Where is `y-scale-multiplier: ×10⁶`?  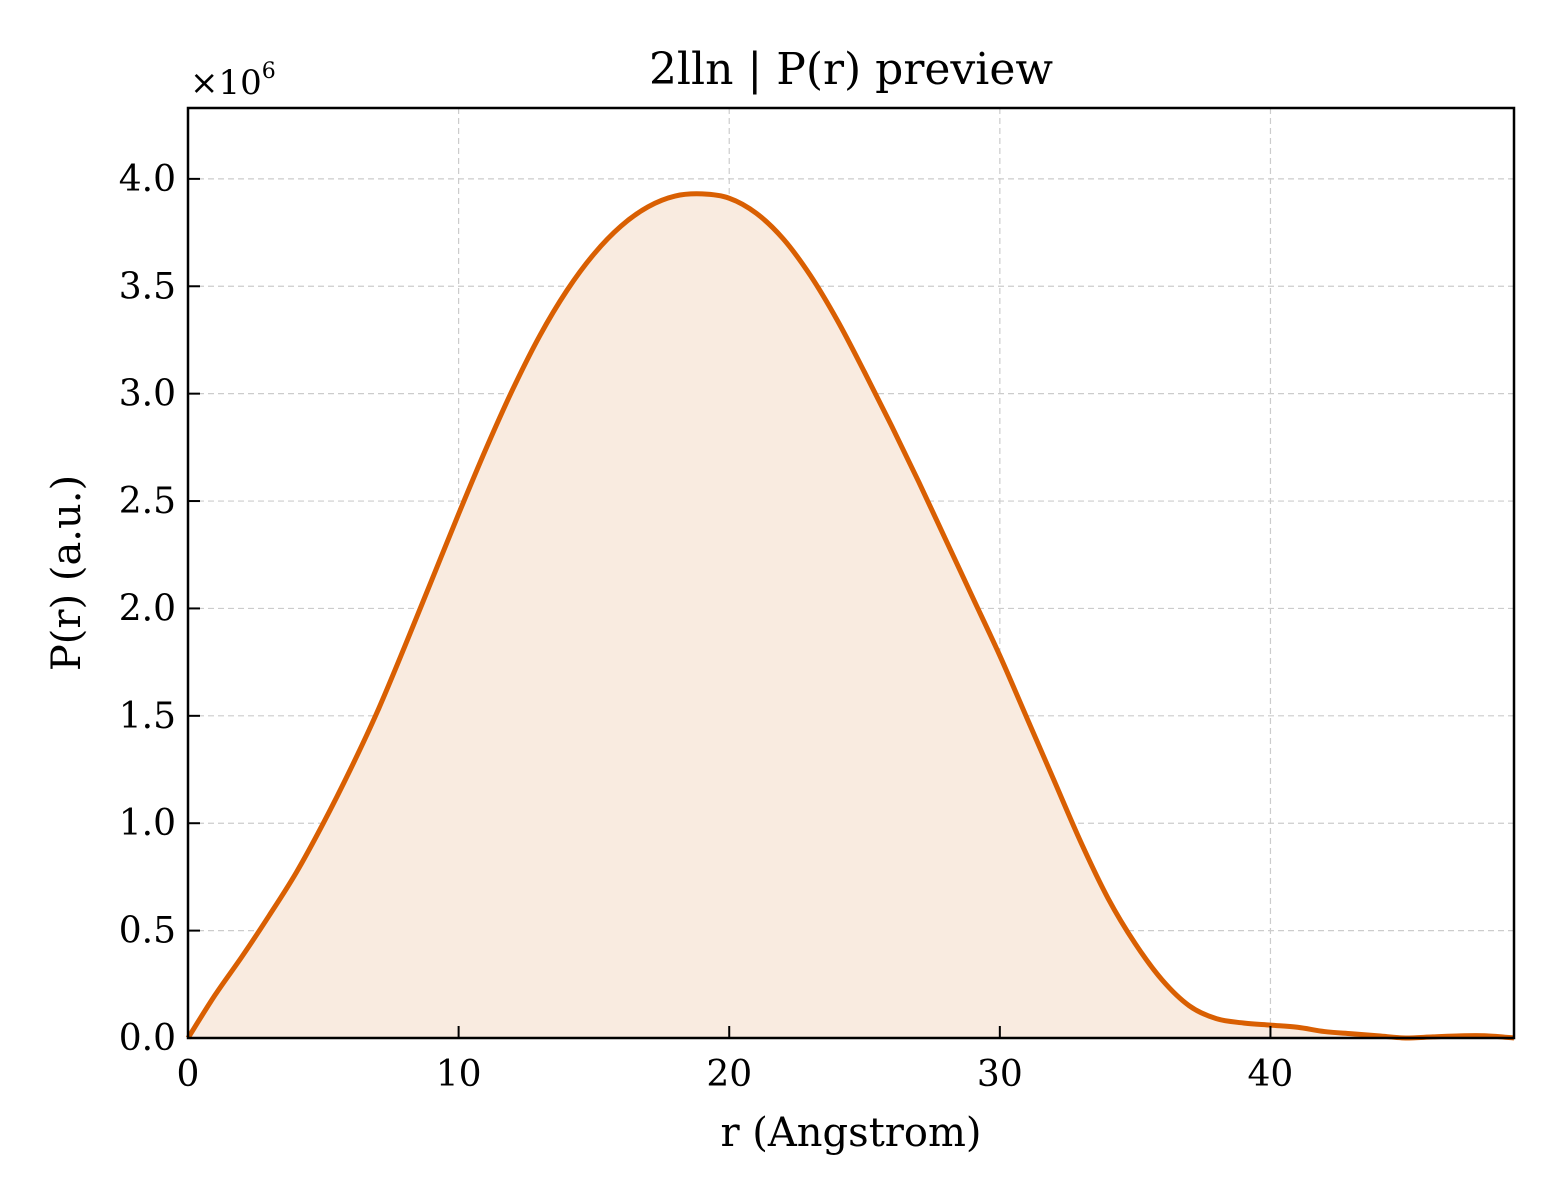 y-scale-multiplier: ×10⁶ is located at coordinates (233, 81).